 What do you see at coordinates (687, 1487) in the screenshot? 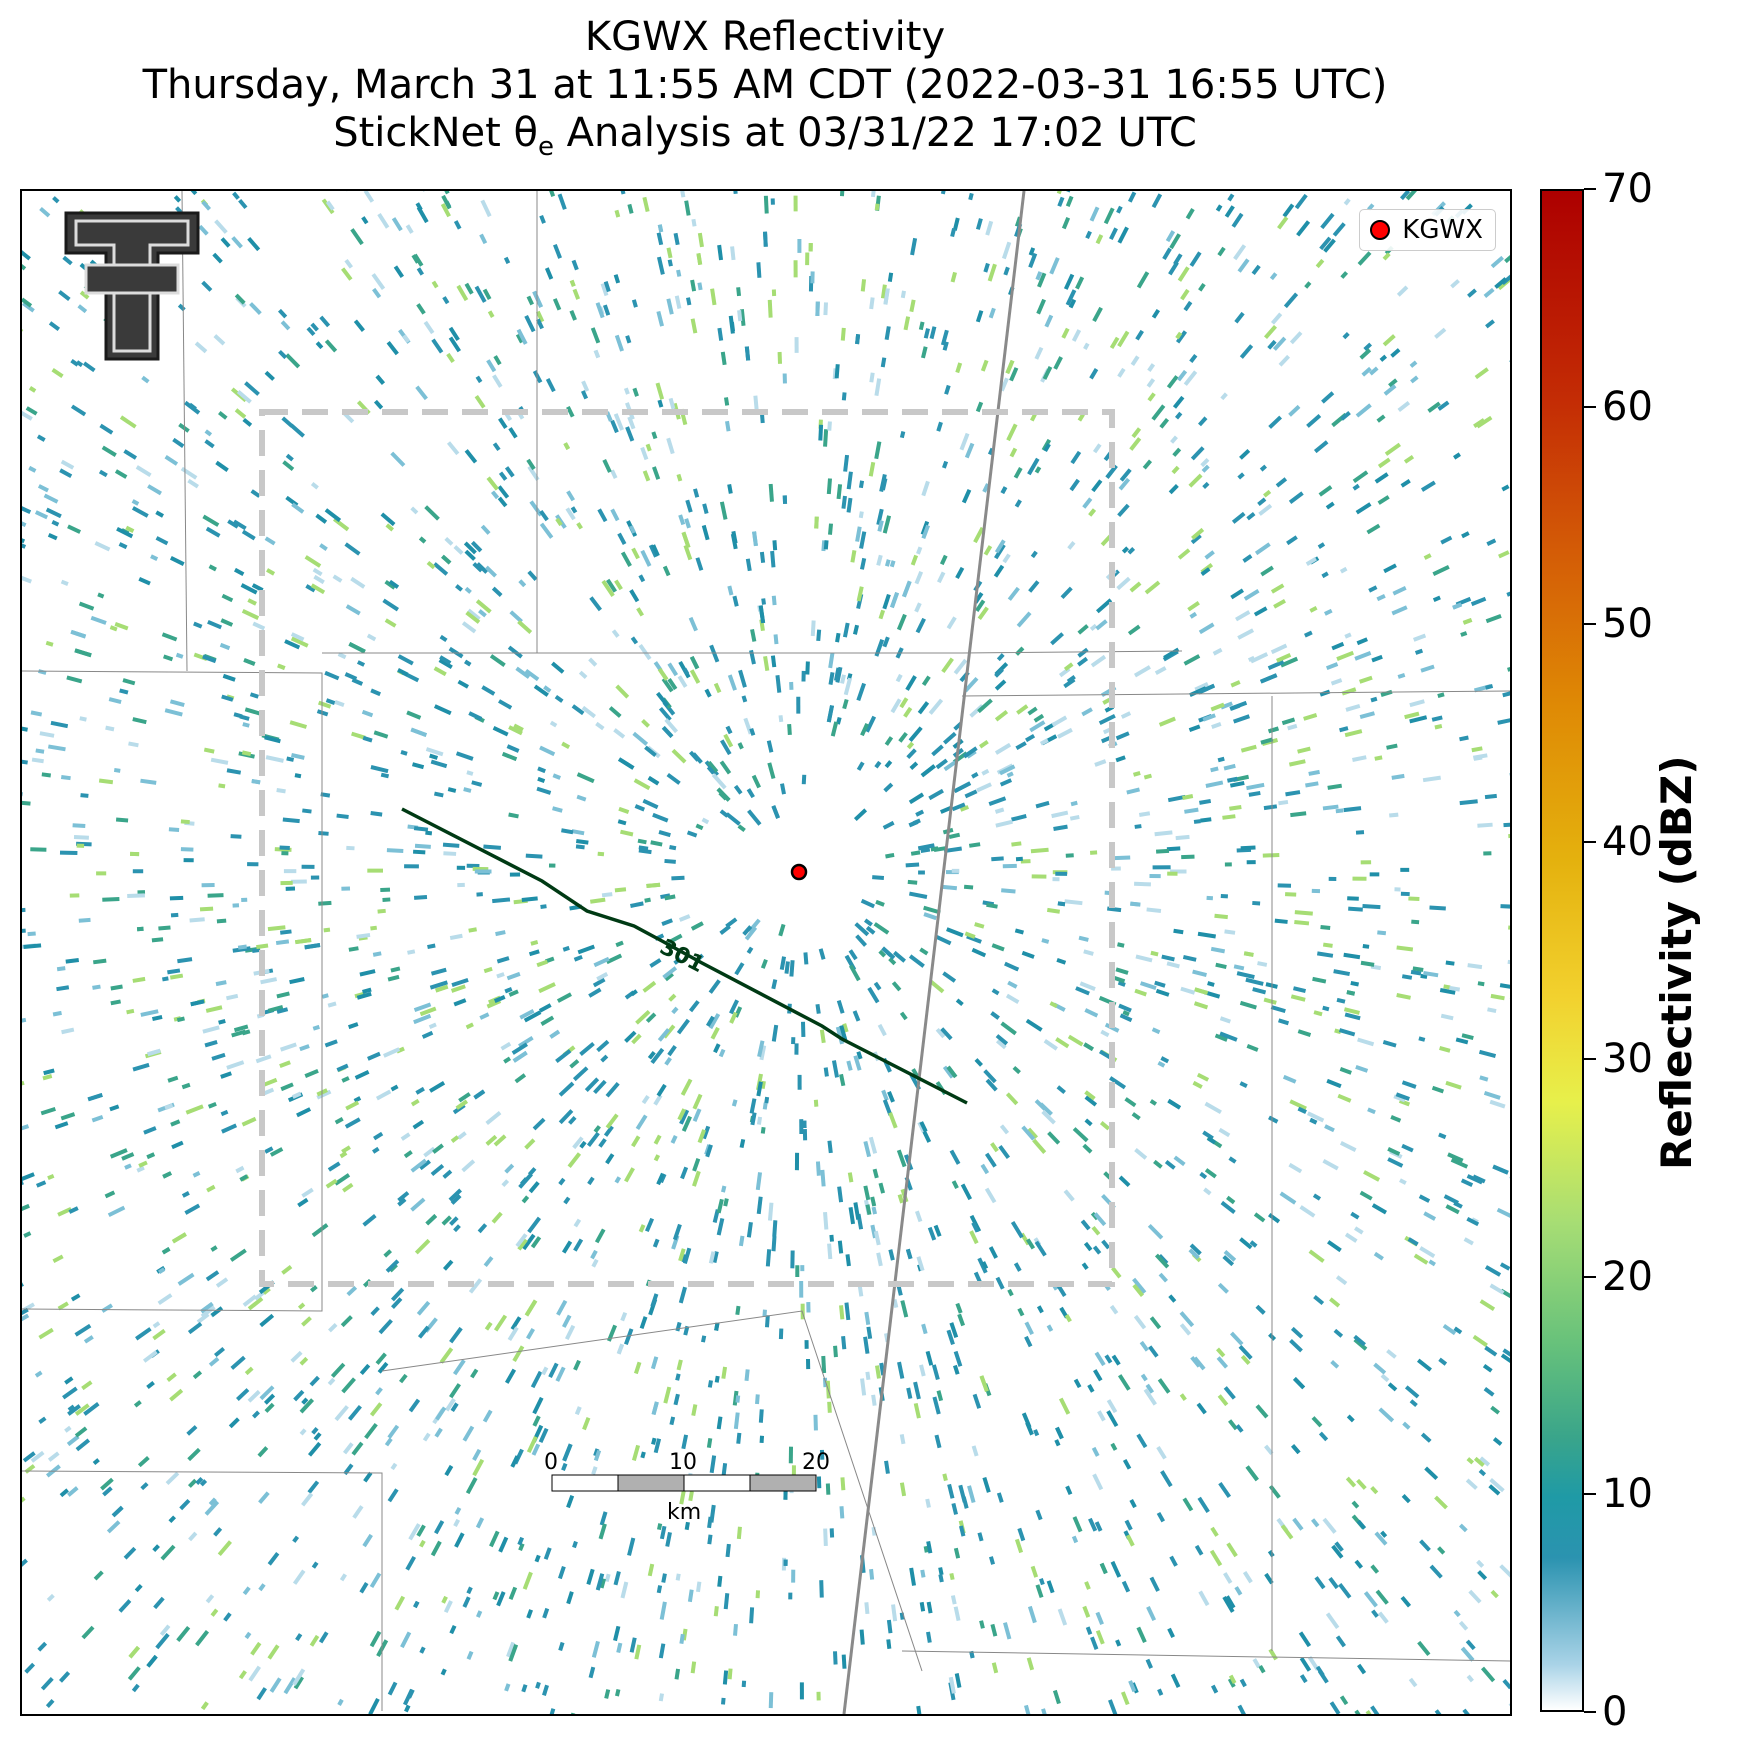
I see `scale-bar: 0 10 20 km` at bounding box center [687, 1487].